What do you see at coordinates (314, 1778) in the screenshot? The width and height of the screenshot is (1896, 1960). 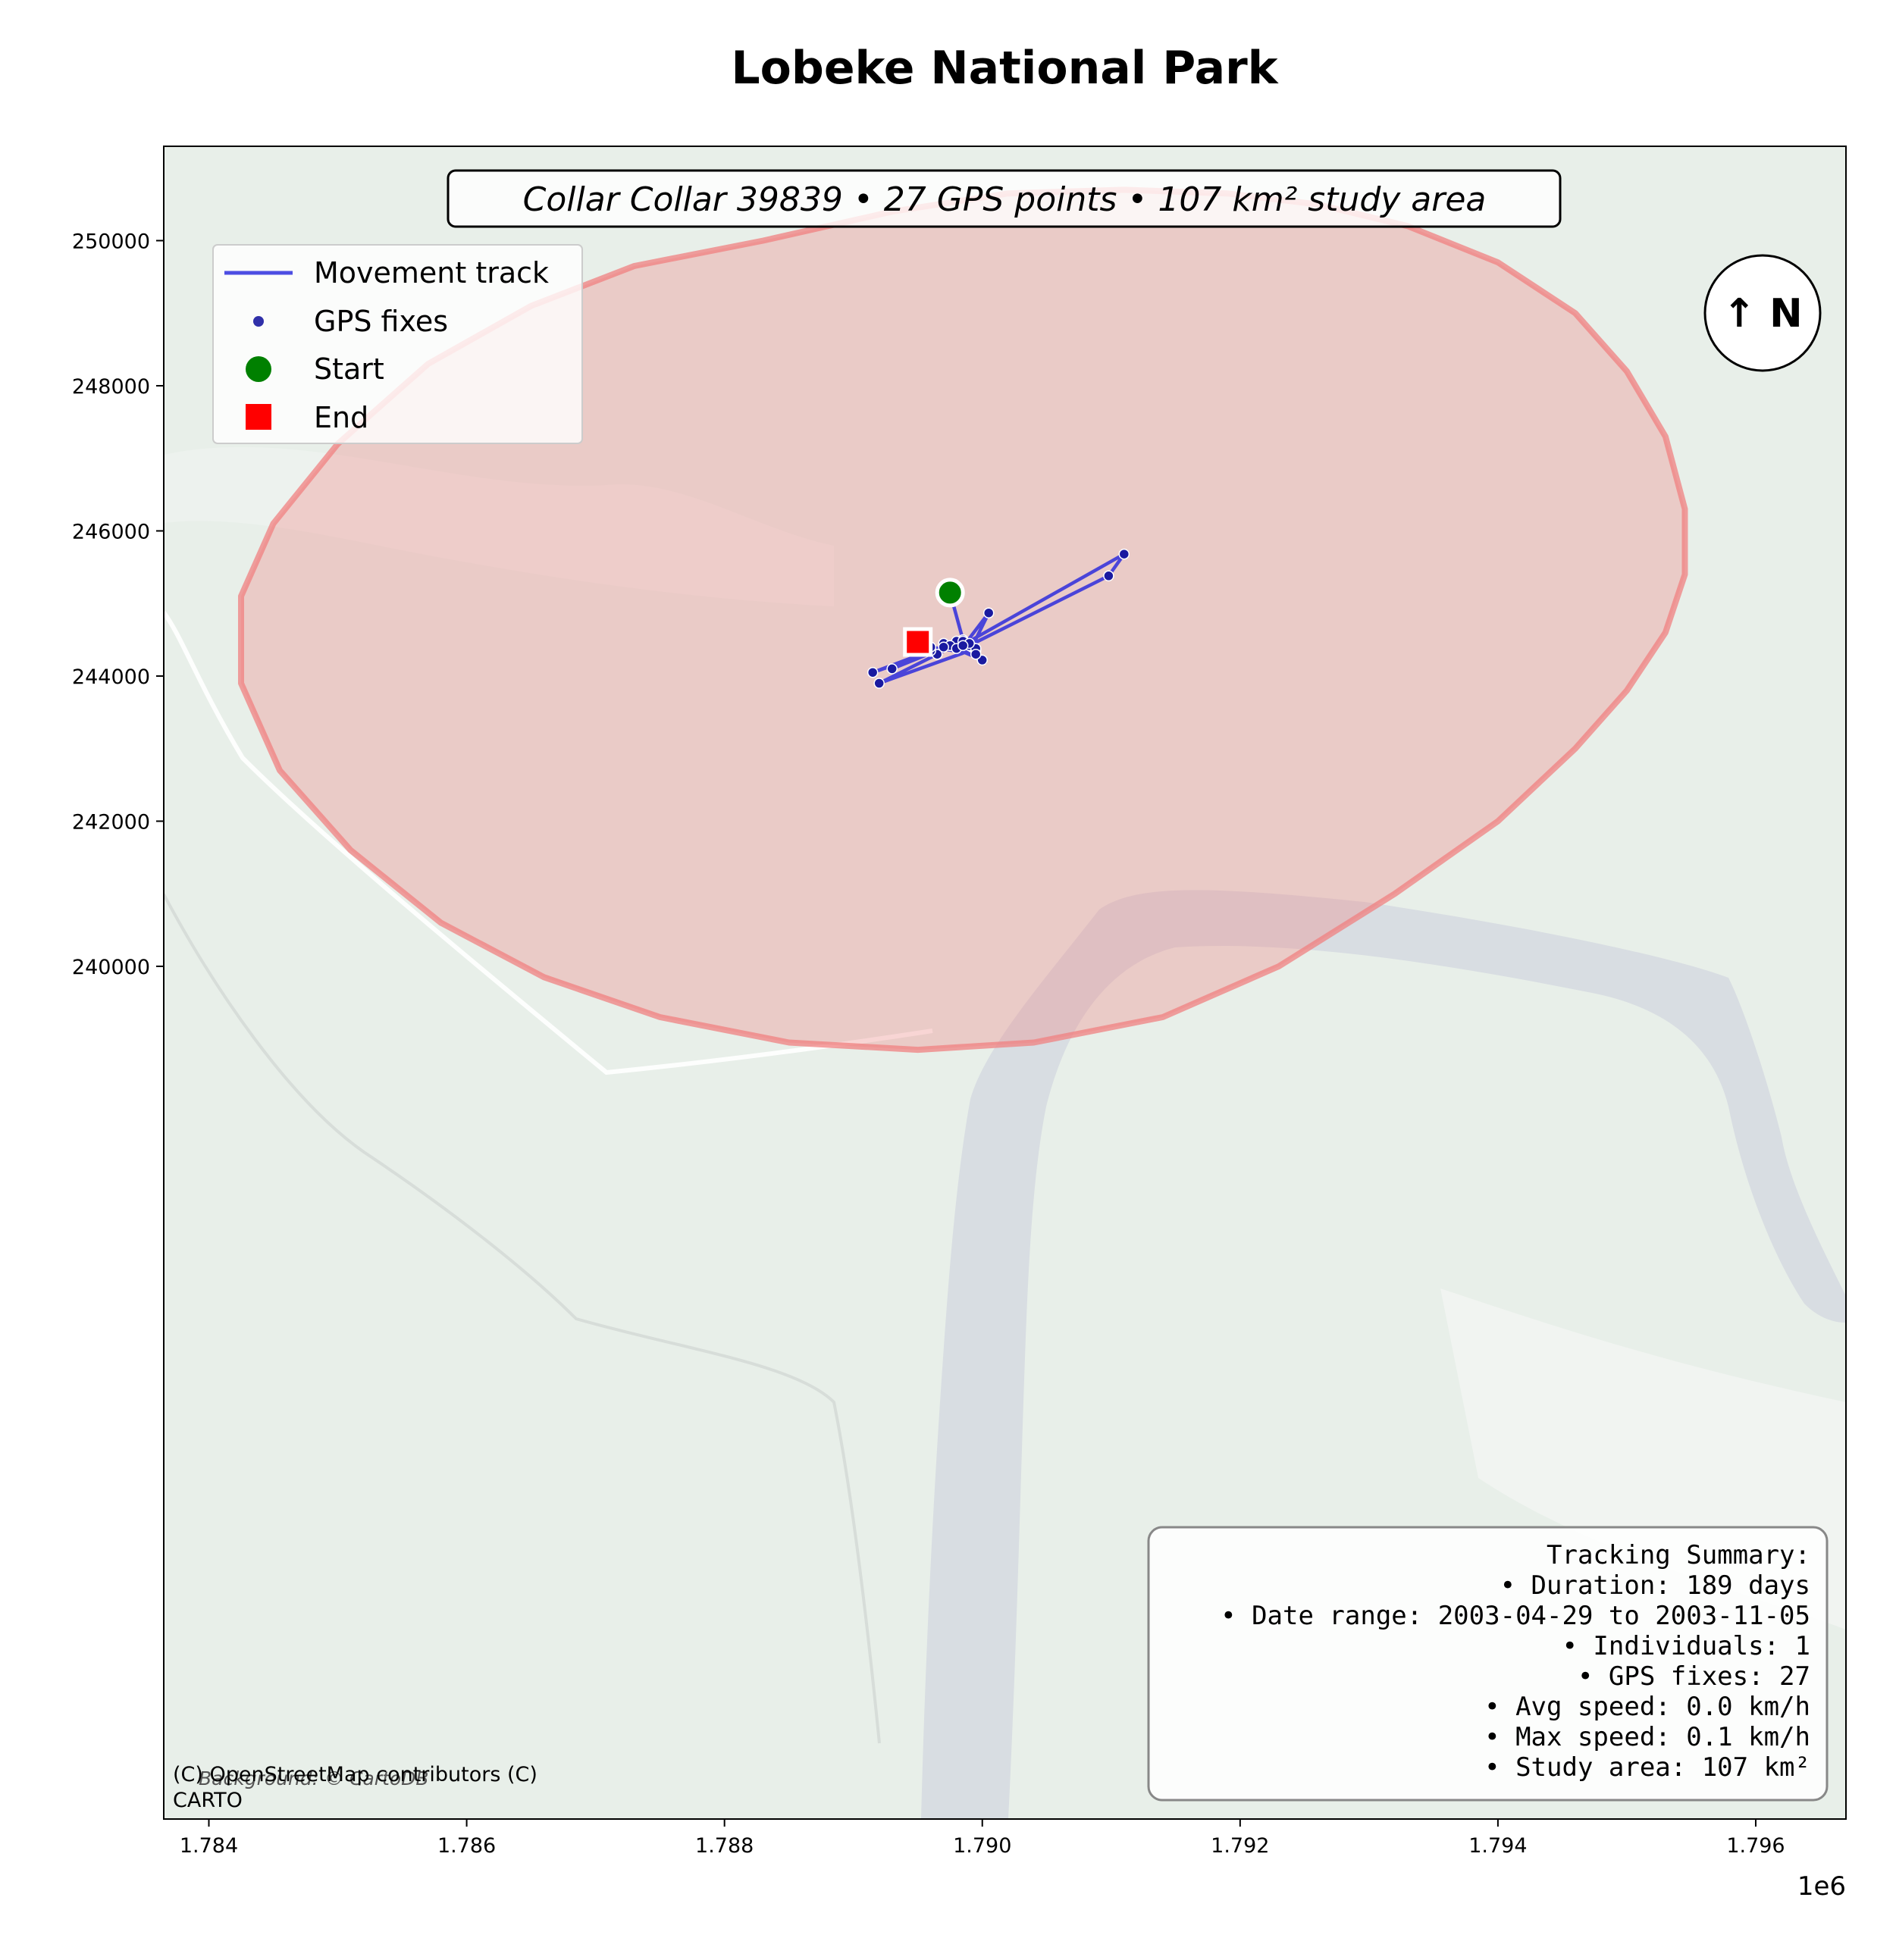 I see `attribution-background: Background: © CartoDB` at bounding box center [314, 1778].